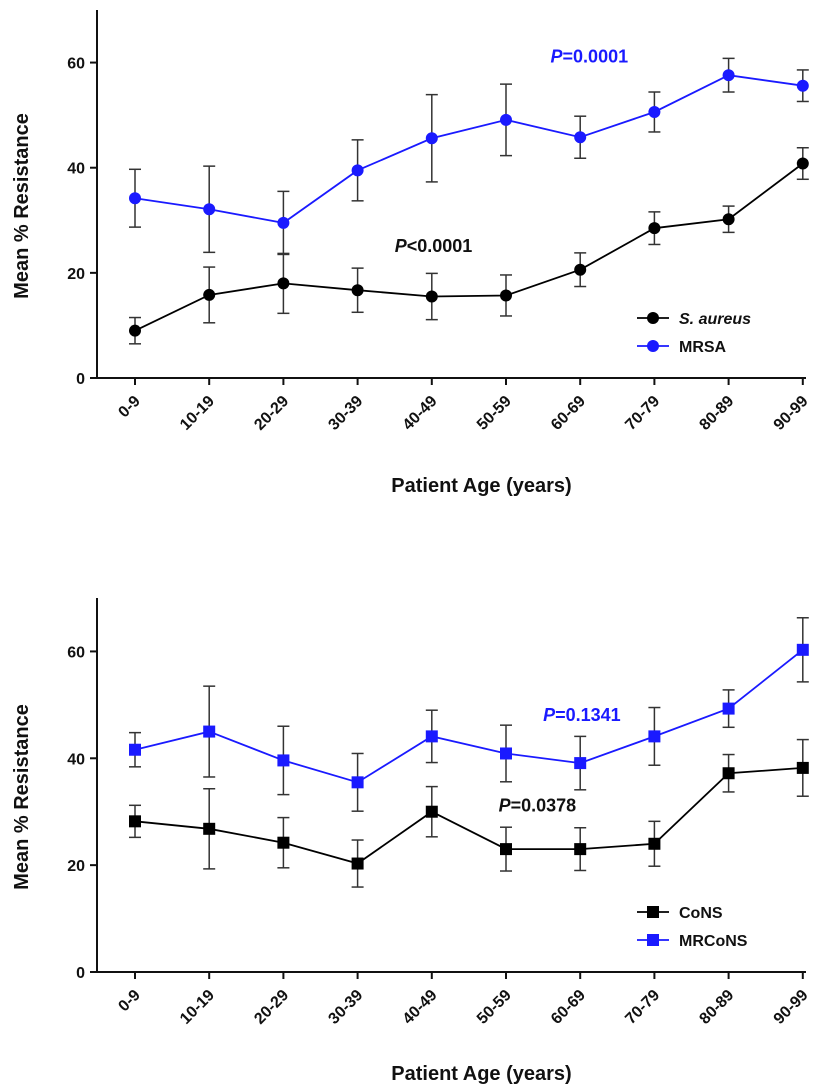  What do you see at coordinates (596, 57) in the screenshot?
I see `p-value: =0.0001` at bounding box center [596, 57].